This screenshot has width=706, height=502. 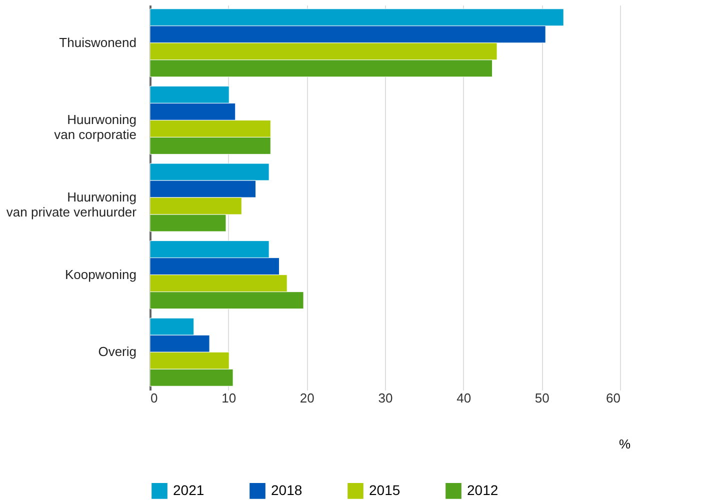 What do you see at coordinates (117, 352) in the screenshot?
I see `y-tick-label: Overig` at bounding box center [117, 352].